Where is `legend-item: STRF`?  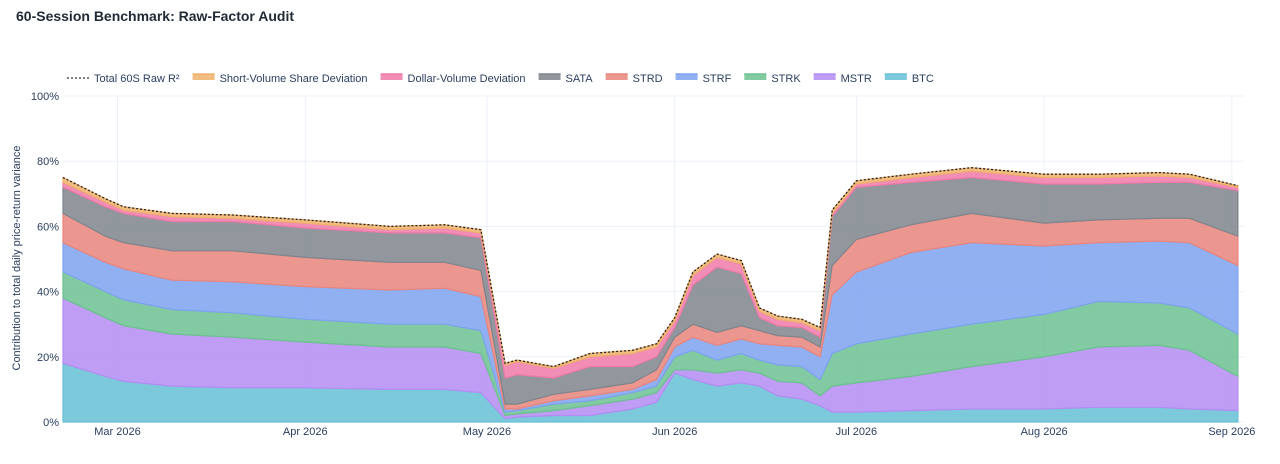 legend-item: STRF is located at coordinates (703, 79).